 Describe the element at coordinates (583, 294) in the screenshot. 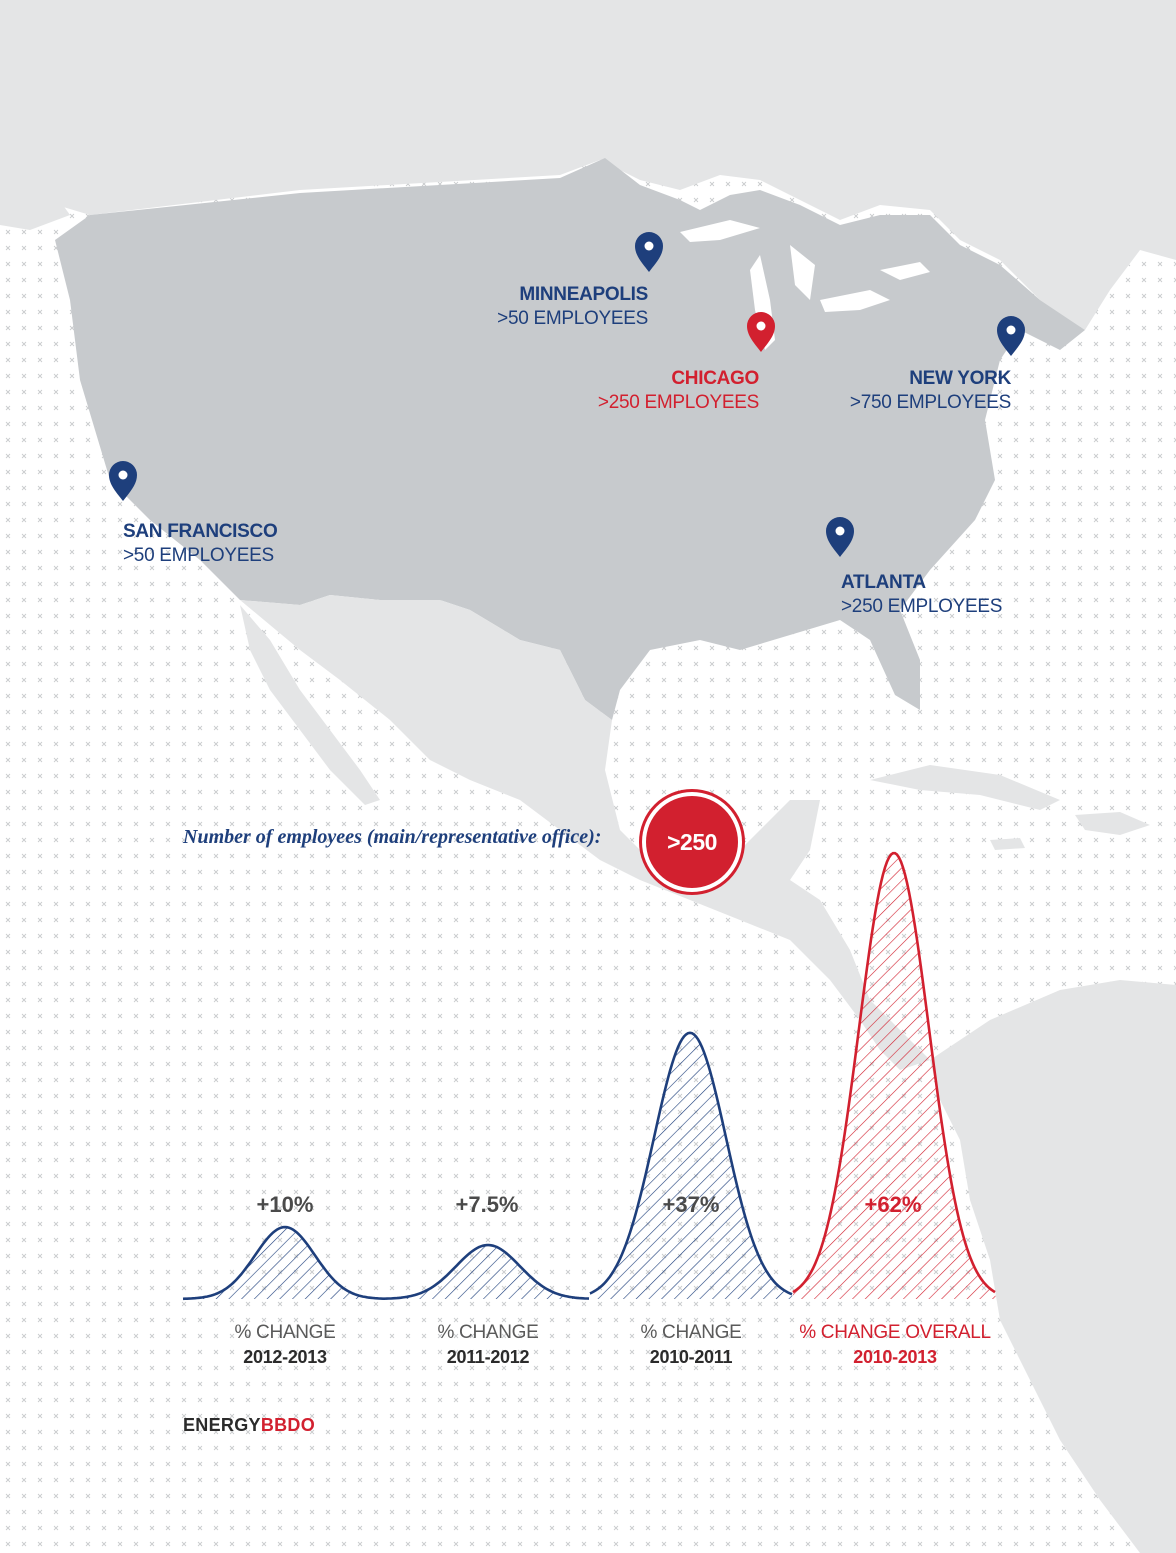

I see `city-name-minneapolis: MINNEAPOLIS` at that location.